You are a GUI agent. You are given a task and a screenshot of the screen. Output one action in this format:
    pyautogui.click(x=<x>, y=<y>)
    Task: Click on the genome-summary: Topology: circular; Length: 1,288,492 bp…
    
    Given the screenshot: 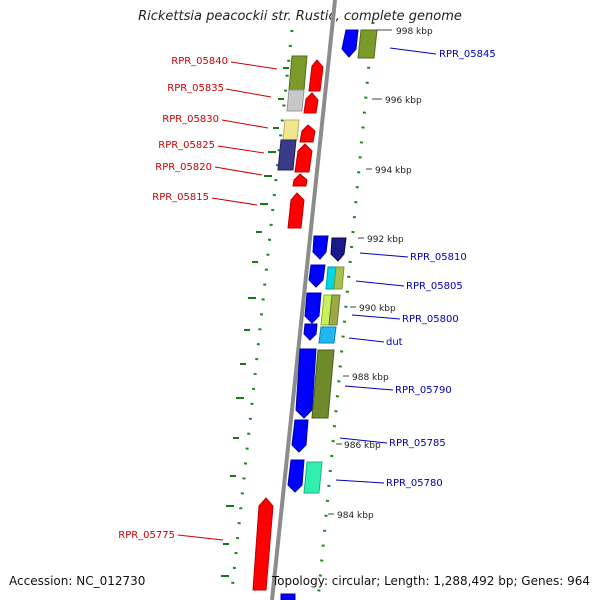 What is the action you would take?
    pyautogui.click(x=430, y=581)
    